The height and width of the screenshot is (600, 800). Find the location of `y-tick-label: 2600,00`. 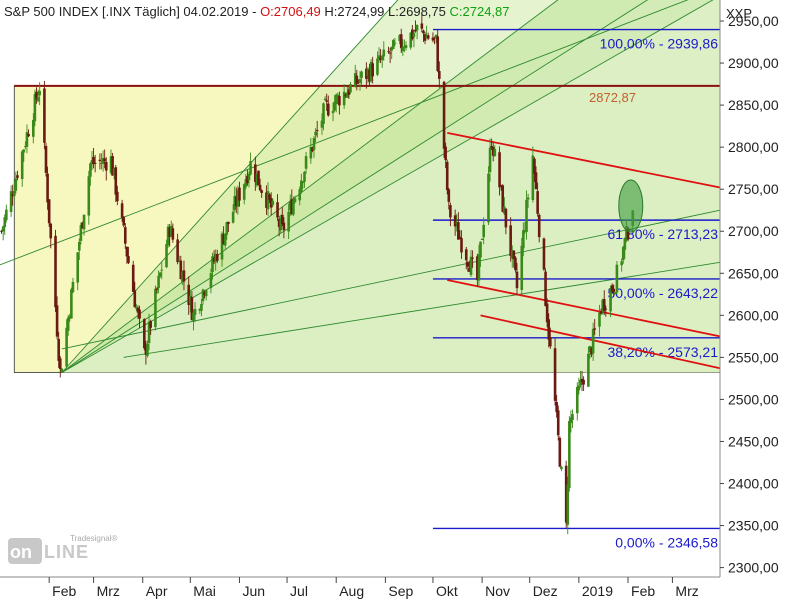

y-tick-label: 2600,00 is located at coordinates (753, 315).